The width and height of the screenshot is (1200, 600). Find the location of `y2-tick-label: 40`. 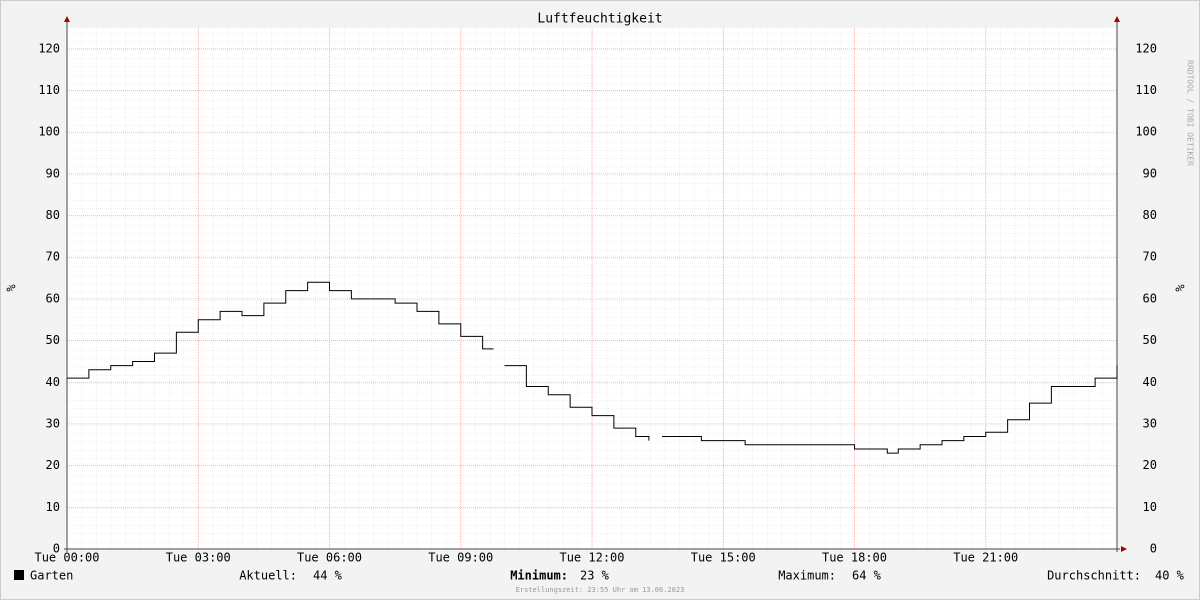

y2-tick-label: 40 is located at coordinates (1150, 382).